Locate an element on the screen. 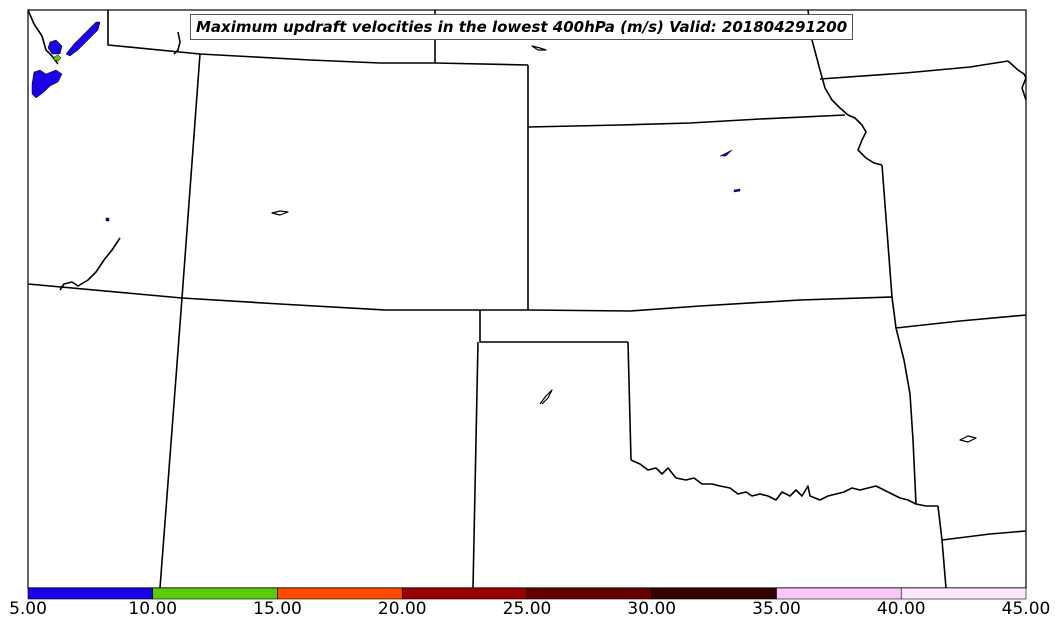 This screenshot has width=1060, height=633. colorbar-tick-label: 10.00 is located at coordinates (153, 609).